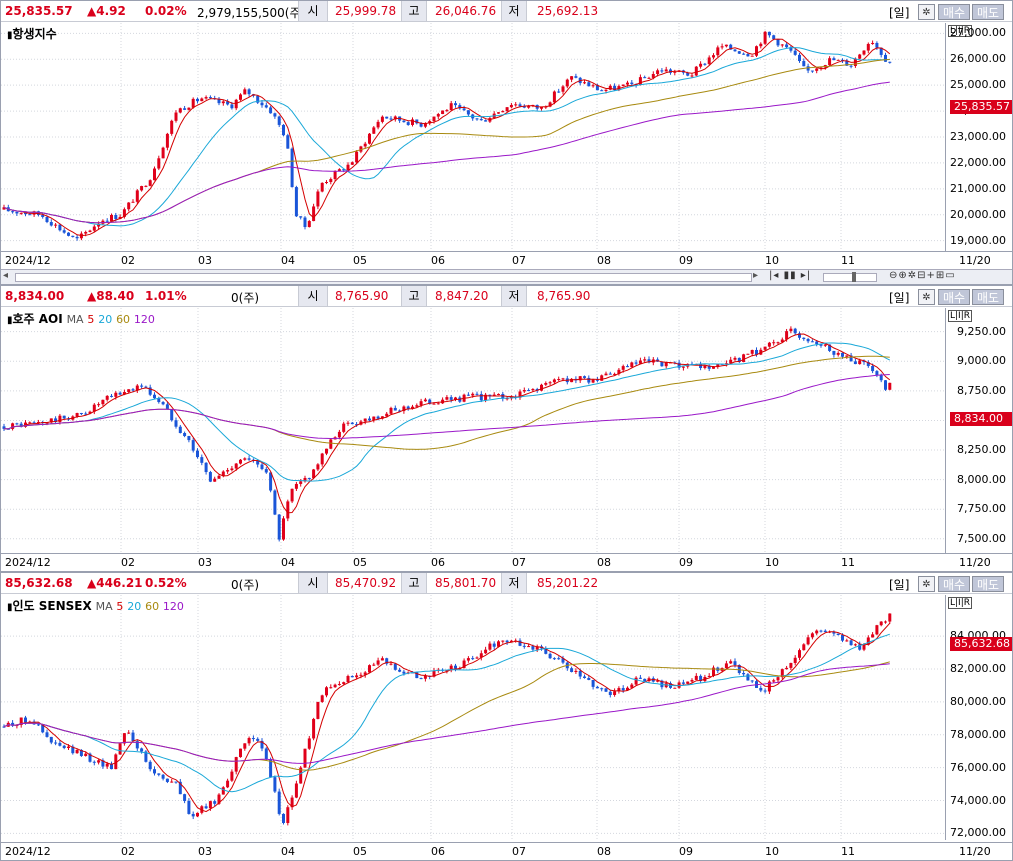 This screenshot has height=861, width=1013. Describe the element at coordinates (205, 562) in the screenshot. I see `x-tick-label: 03` at that location.